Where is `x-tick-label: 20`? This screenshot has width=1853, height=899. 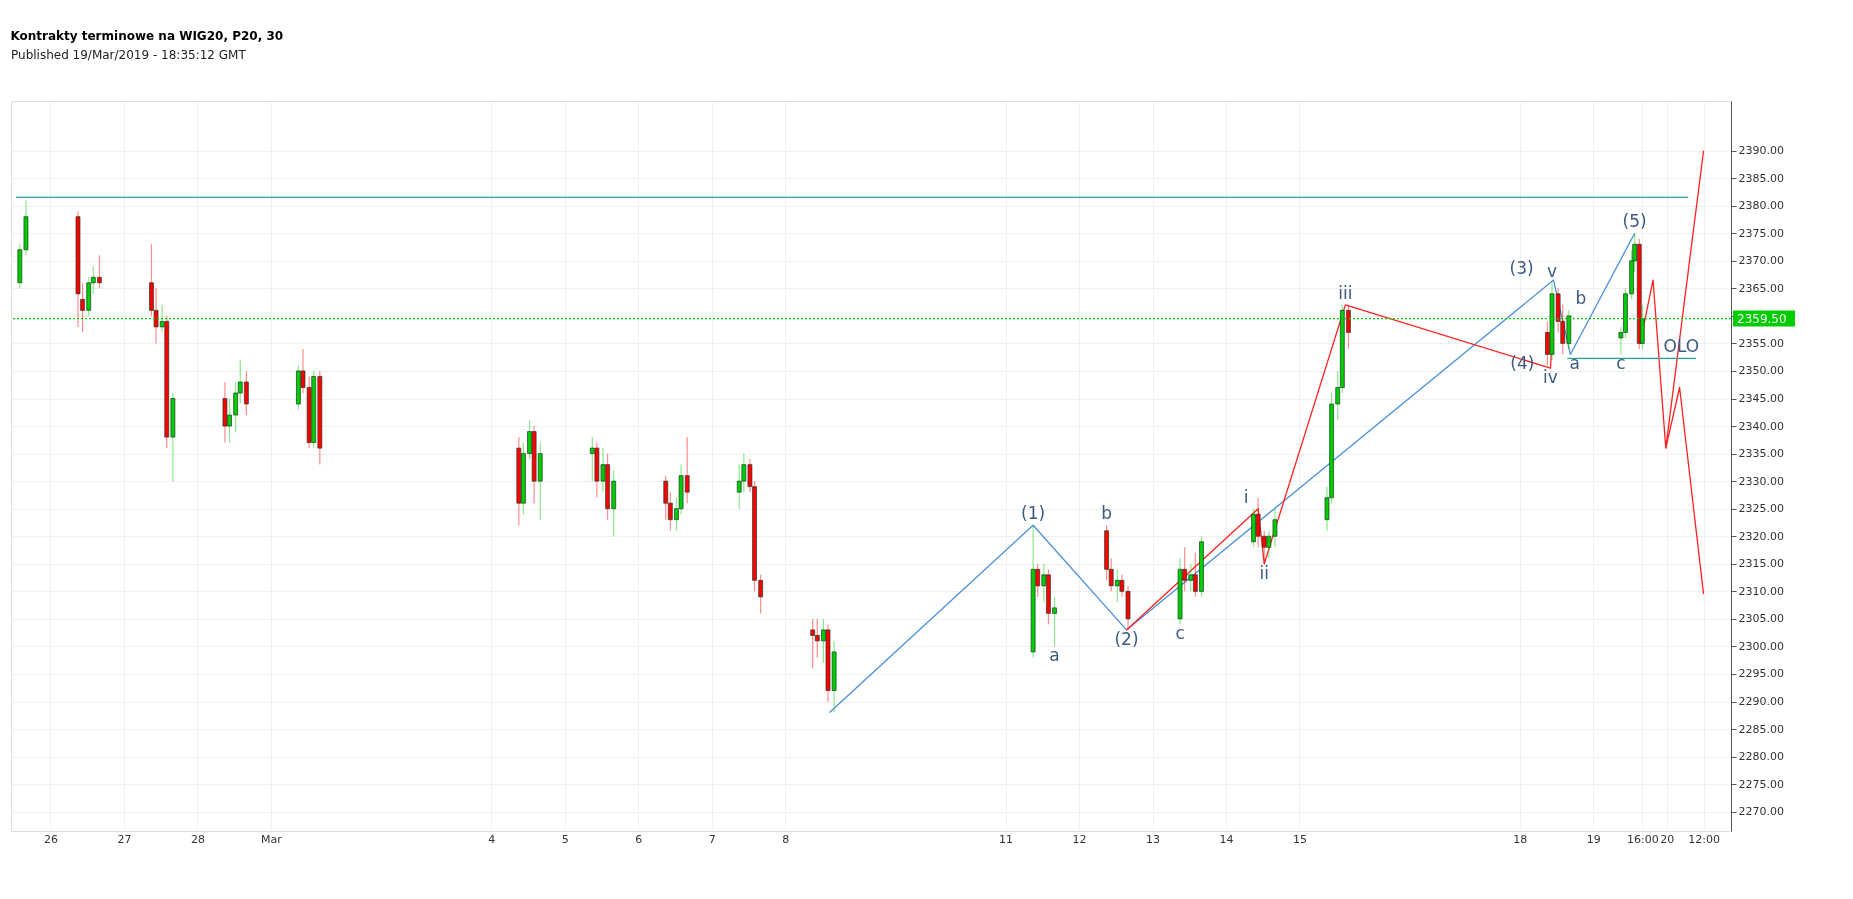
x-tick-label: 20 is located at coordinates (1667, 839).